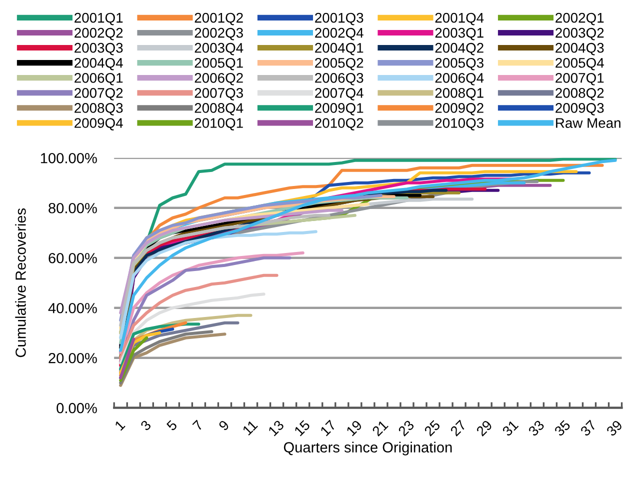  Describe the element at coordinates (536, 428) in the screenshot. I see `x-tick-label: 33` at that location.